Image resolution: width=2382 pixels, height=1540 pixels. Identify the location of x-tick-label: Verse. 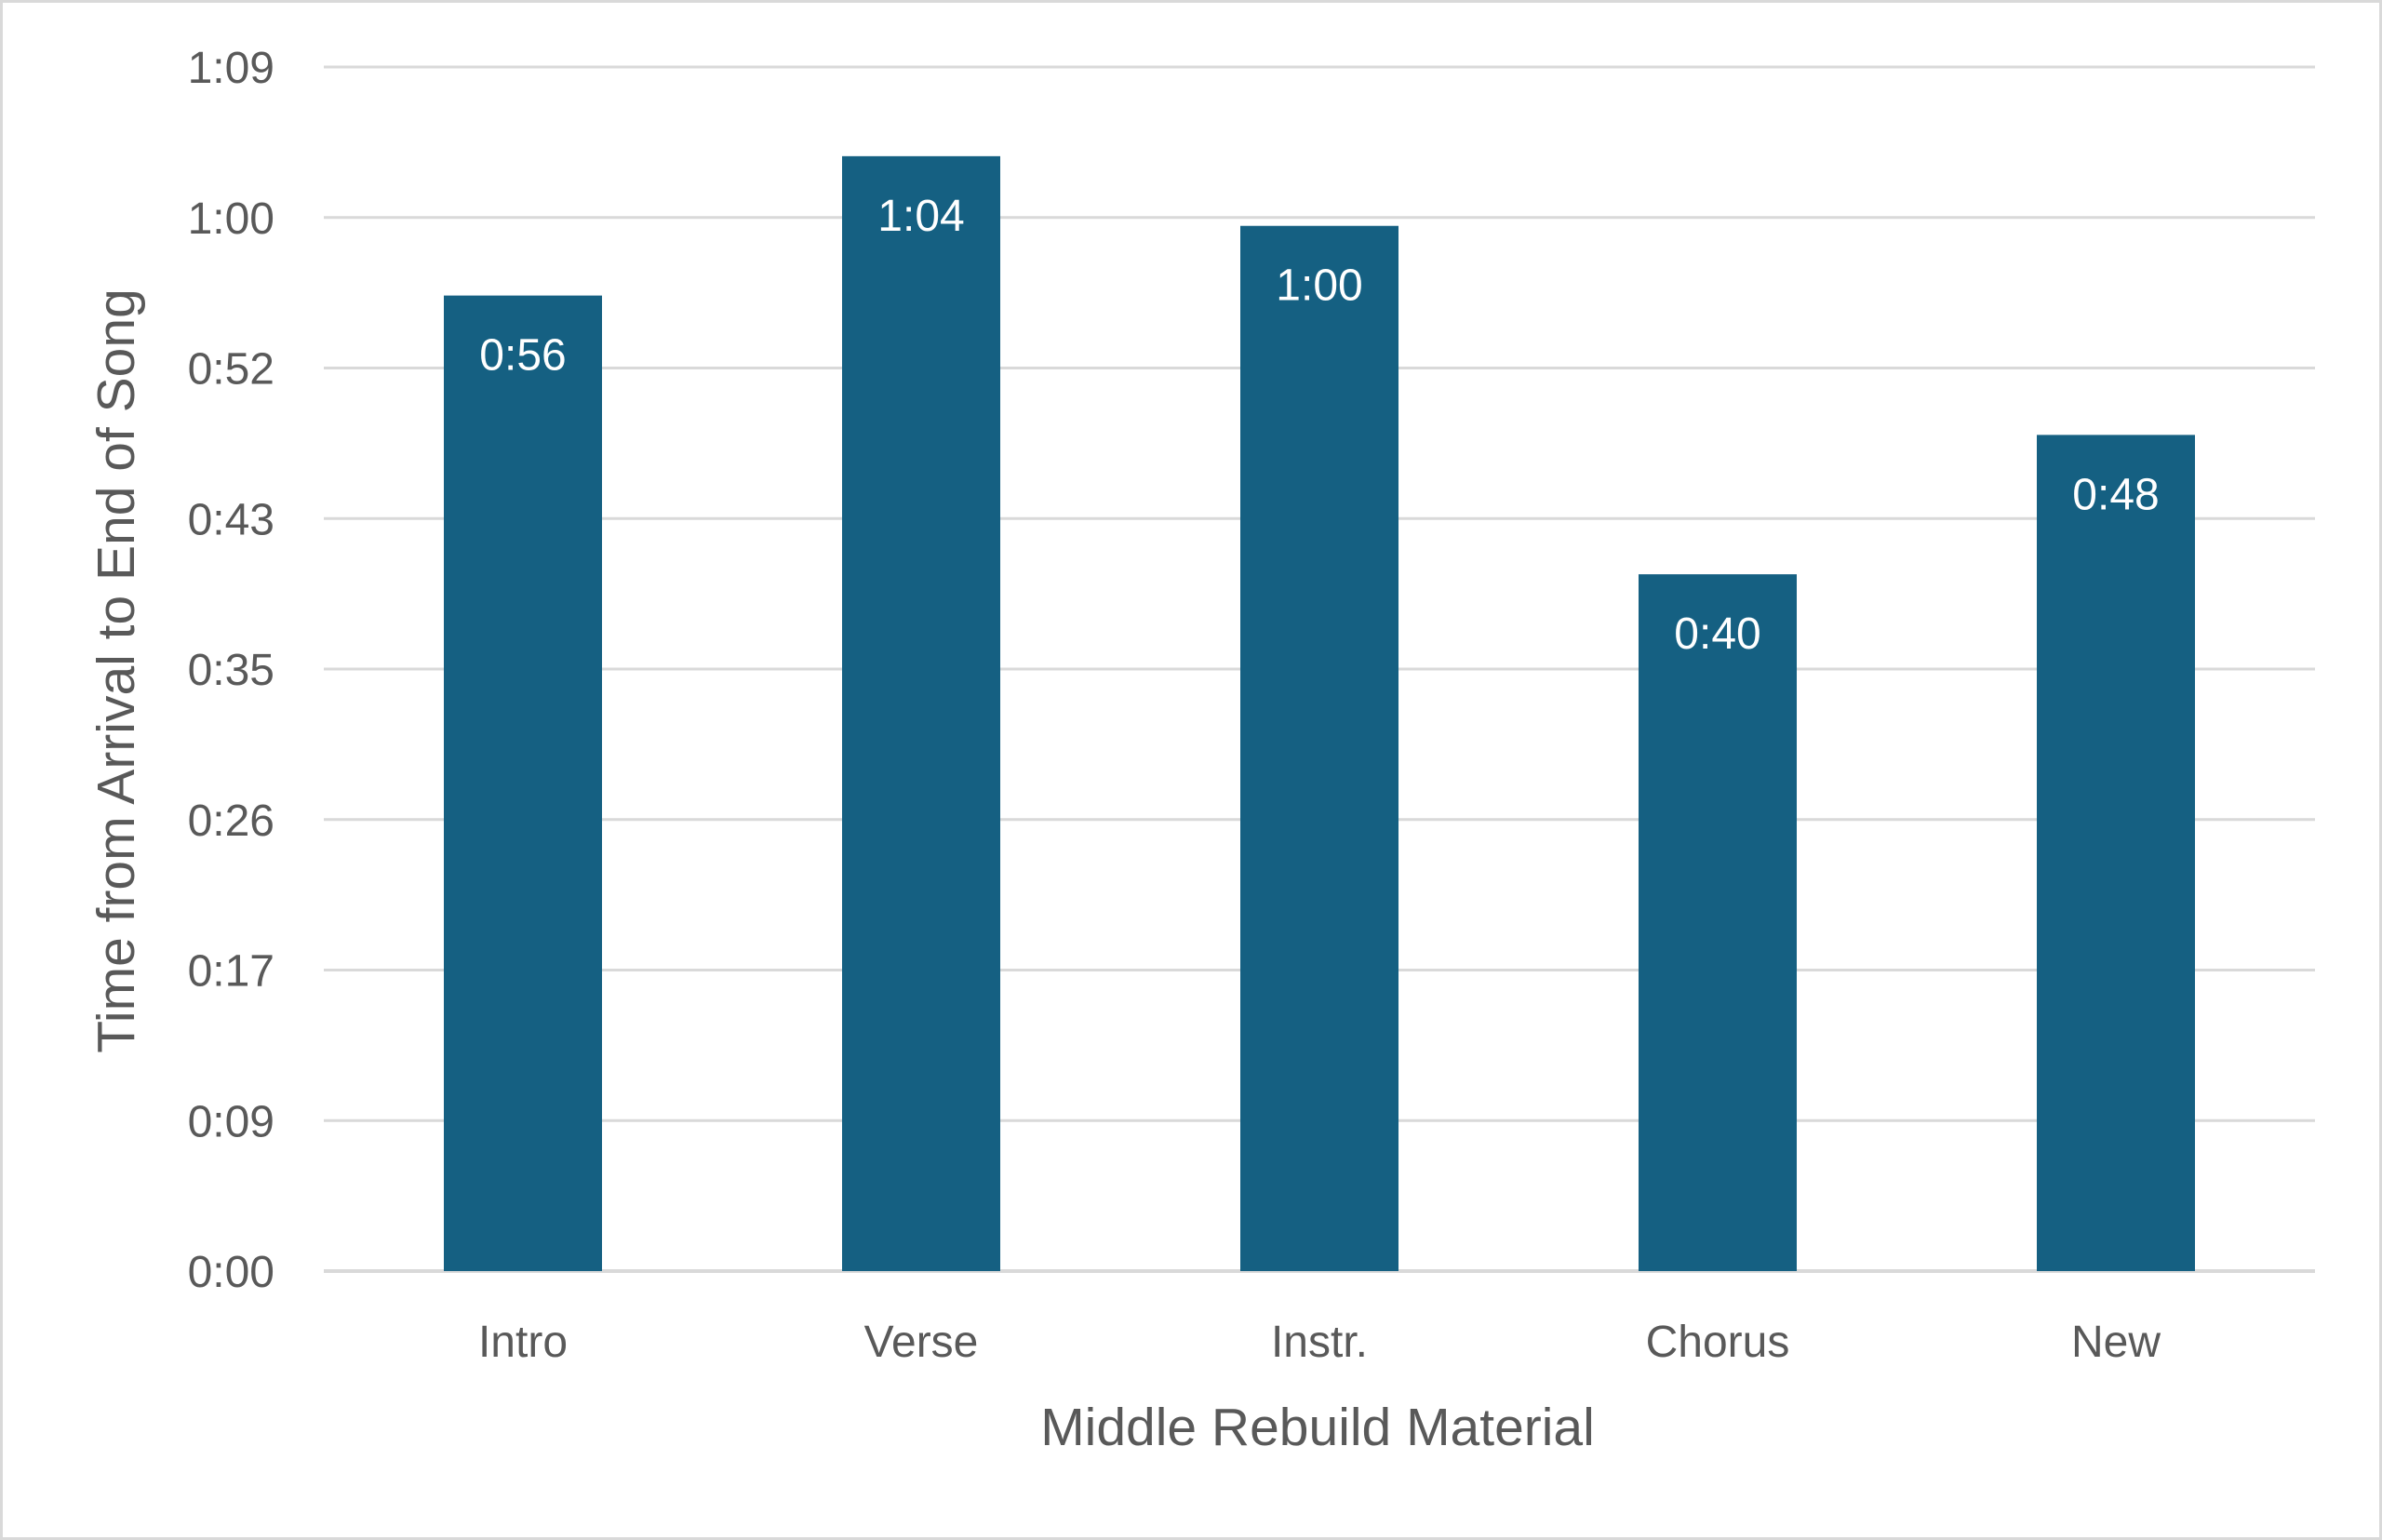
(921, 1342).